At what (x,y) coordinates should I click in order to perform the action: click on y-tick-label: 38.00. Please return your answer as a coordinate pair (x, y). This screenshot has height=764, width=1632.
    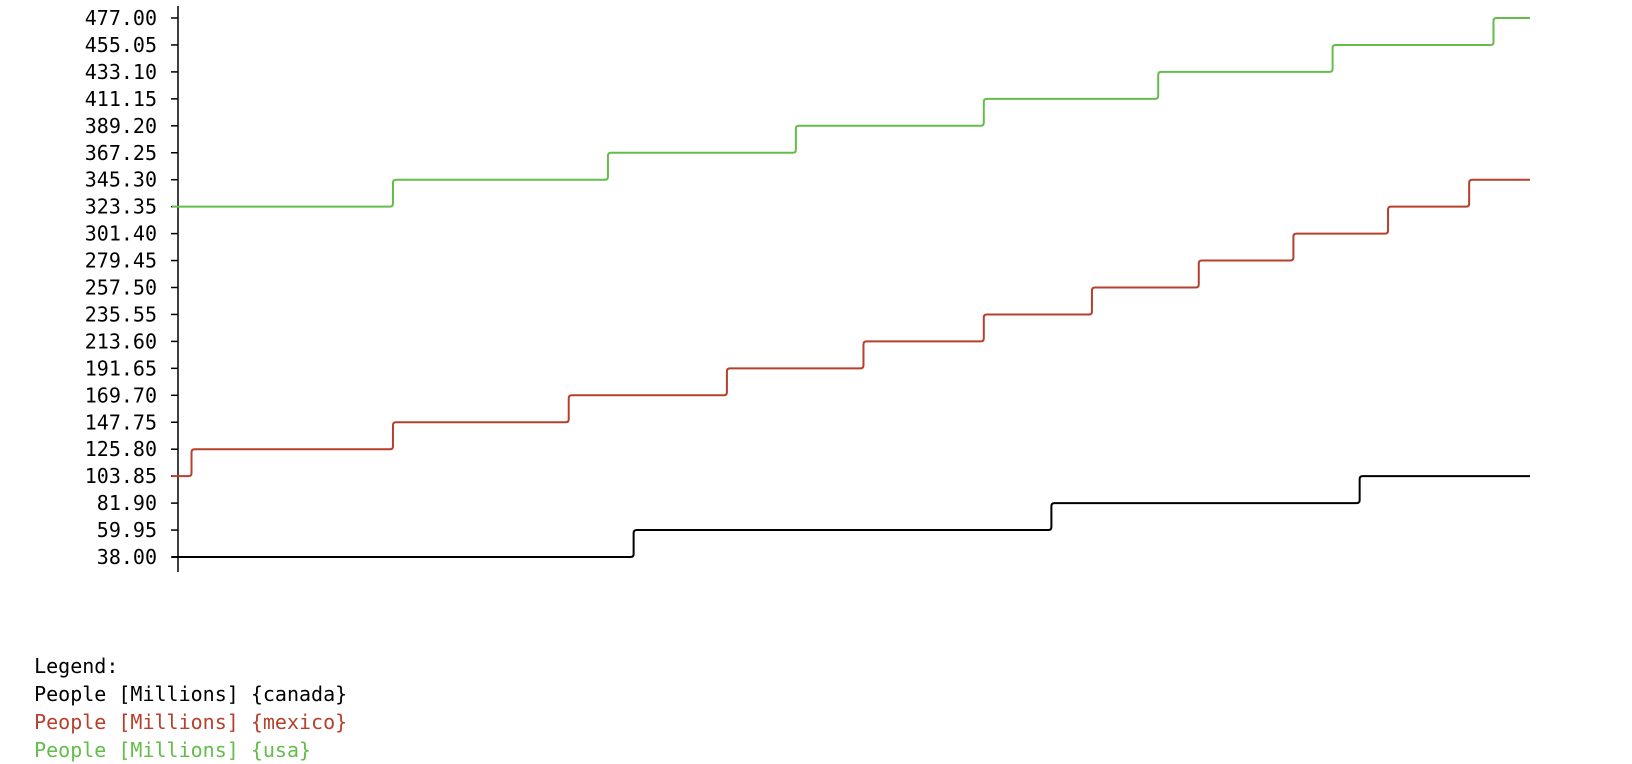
    Looking at the image, I should click on (127, 557).